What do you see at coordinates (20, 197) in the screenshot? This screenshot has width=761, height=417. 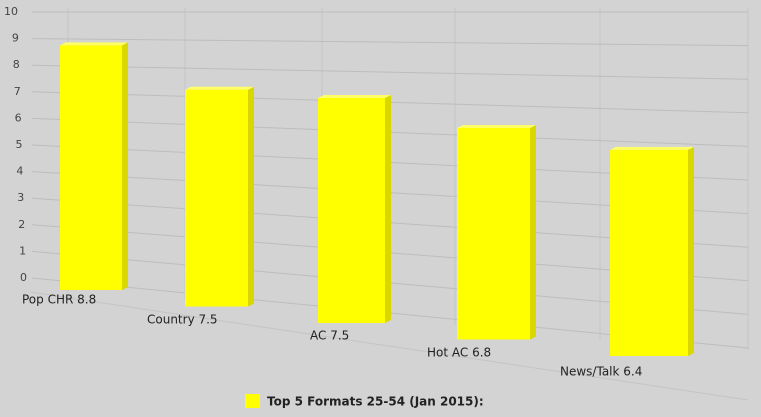 I see `y-tick-label: 3` at bounding box center [20, 197].